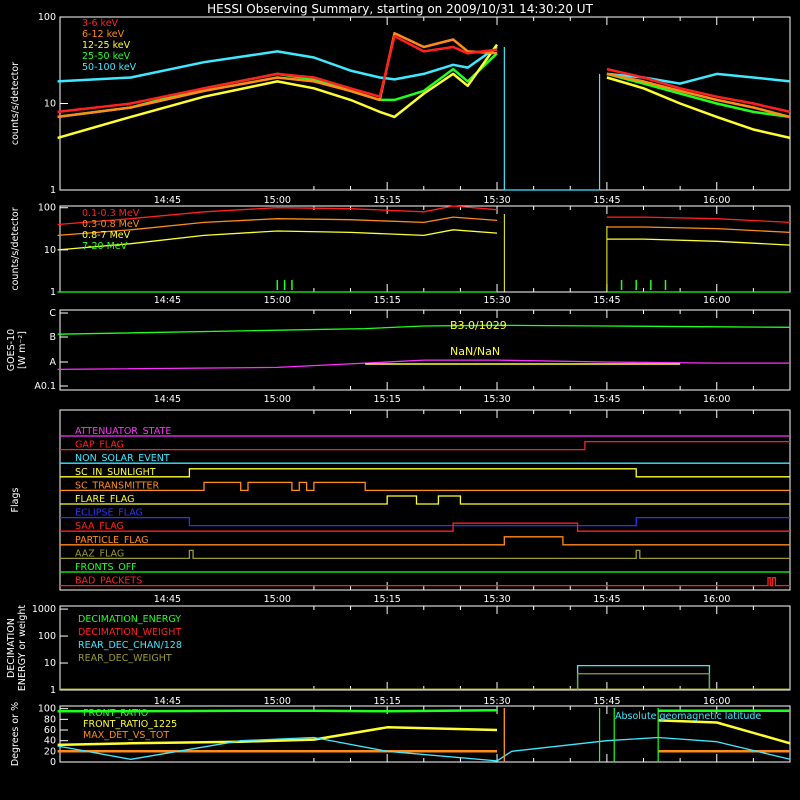 Image resolution: width=800 pixels, height=800 pixels. Describe the element at coordinates (277, 200) in the screenshot. I see `rates-tick-label: 15:00` at that location.